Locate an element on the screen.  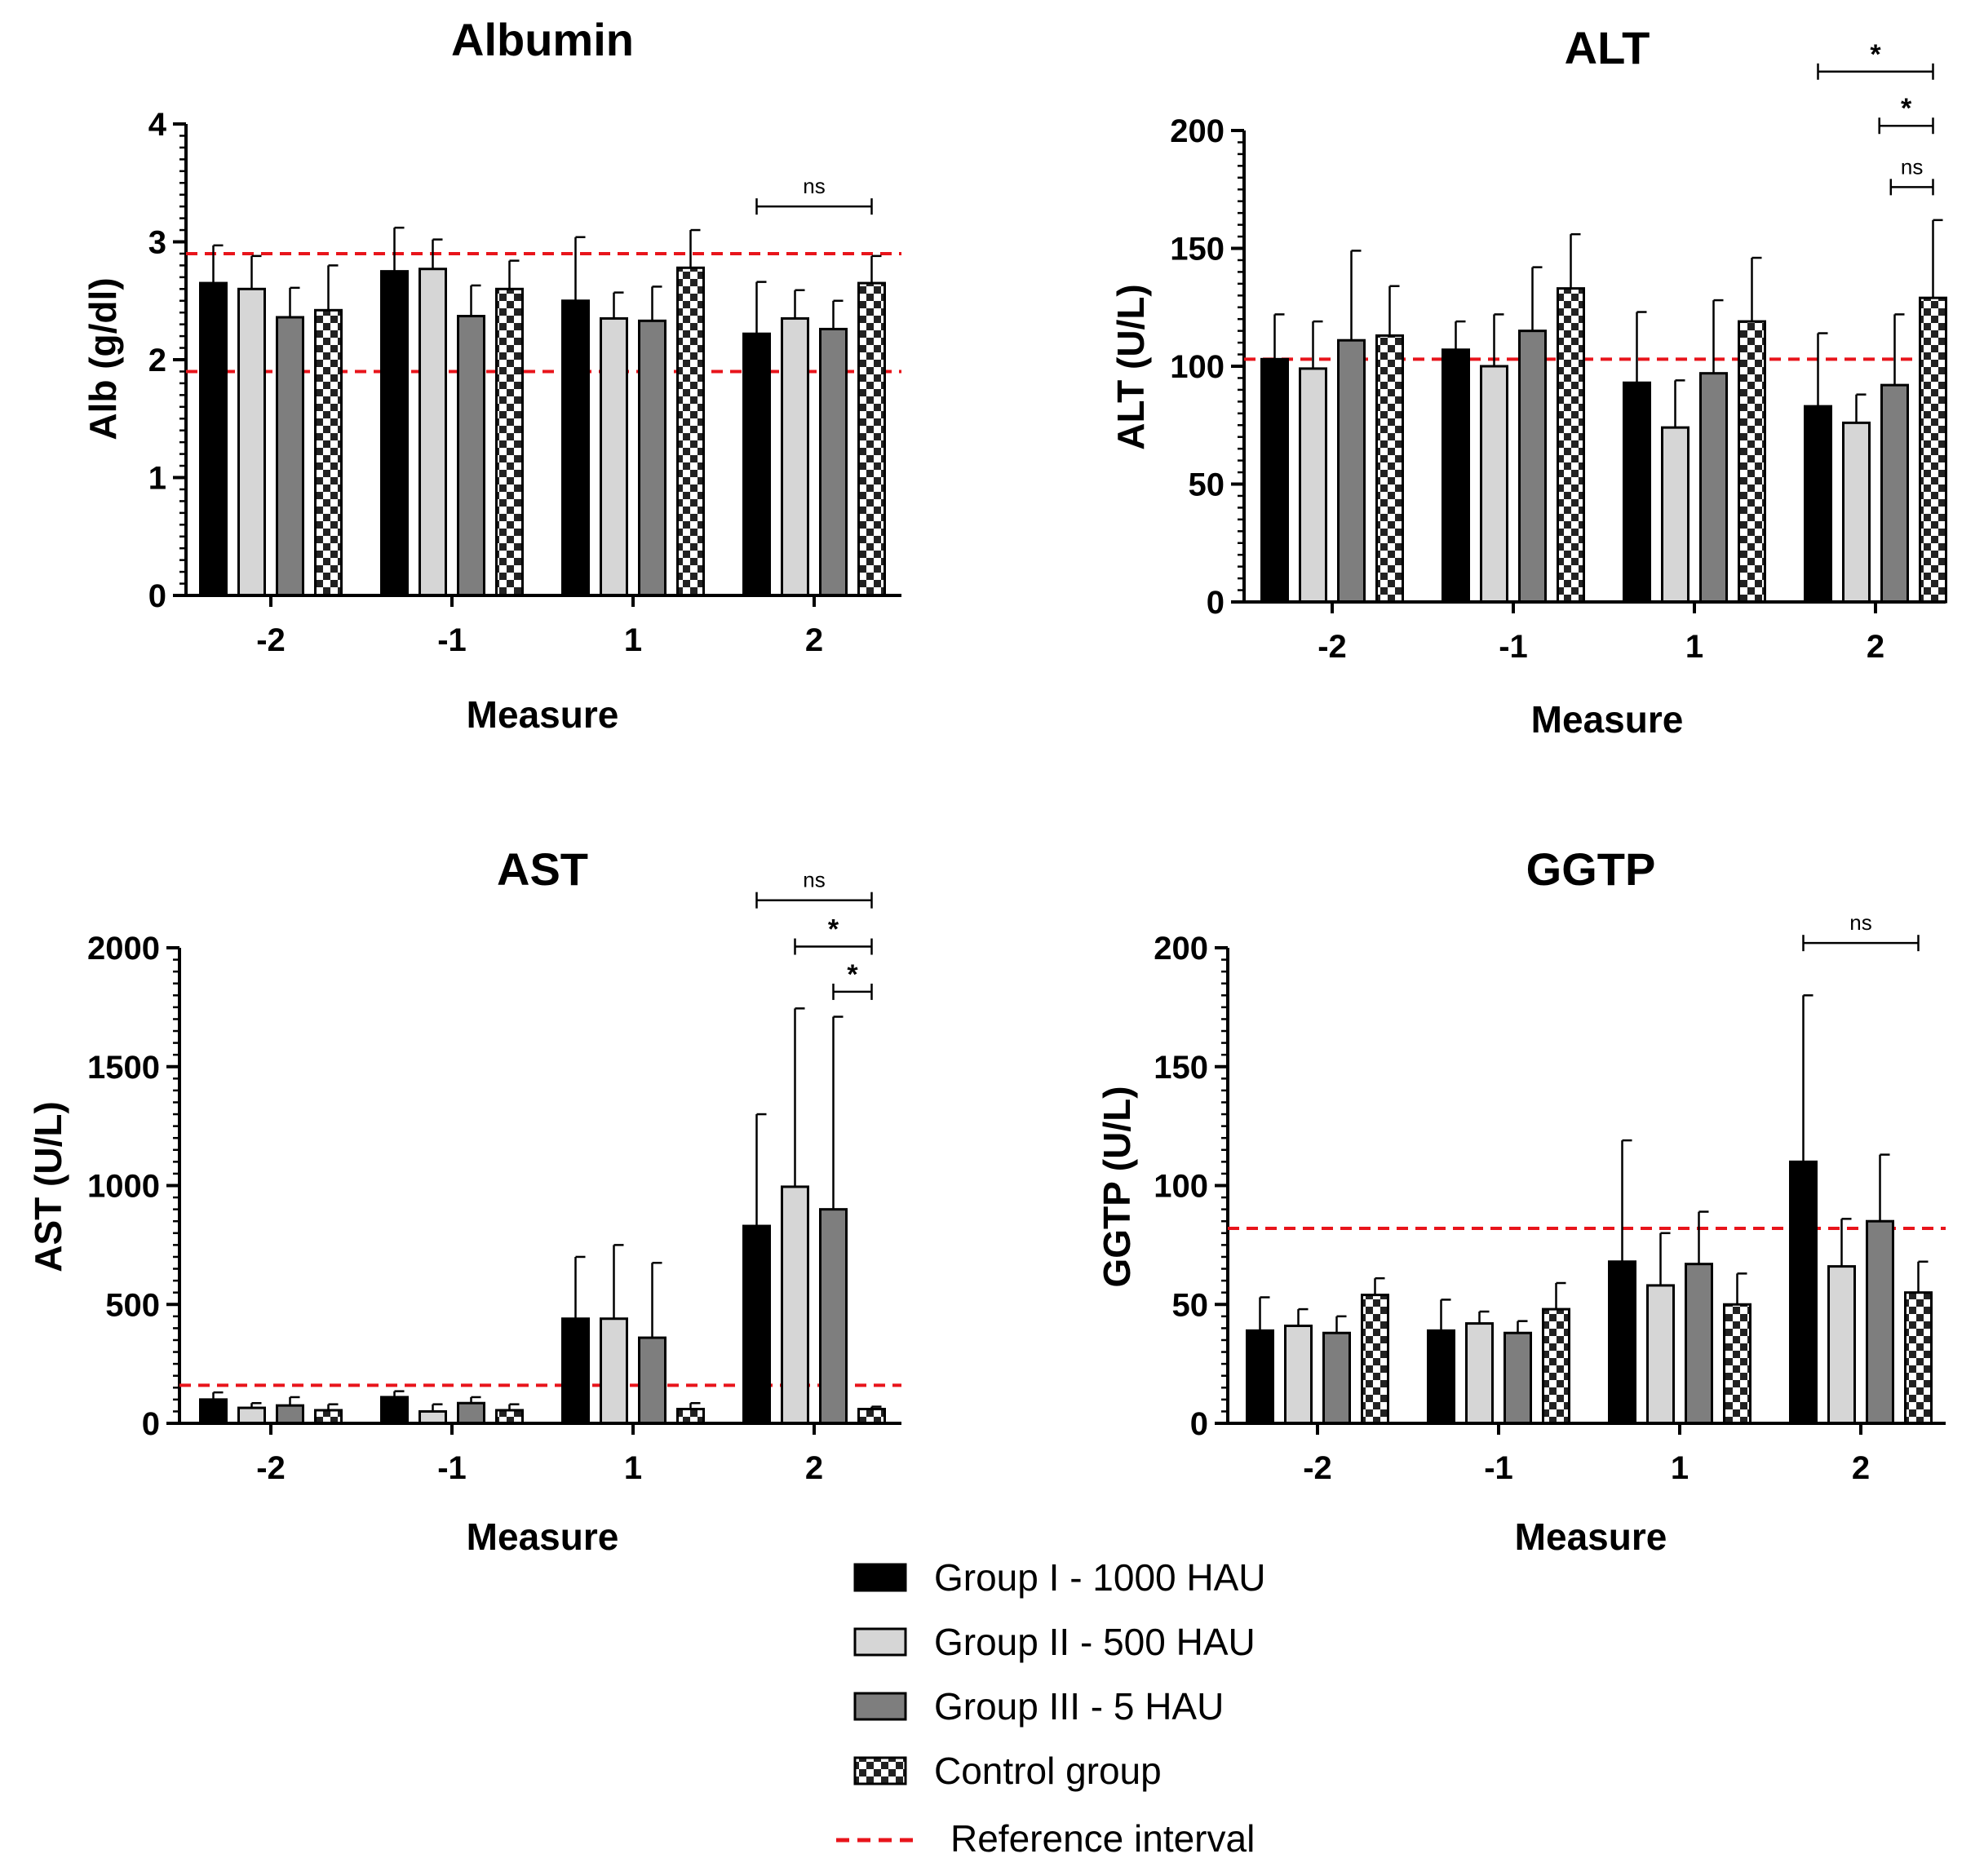
chart-title: Albumin is located at coordinates (542, 39).